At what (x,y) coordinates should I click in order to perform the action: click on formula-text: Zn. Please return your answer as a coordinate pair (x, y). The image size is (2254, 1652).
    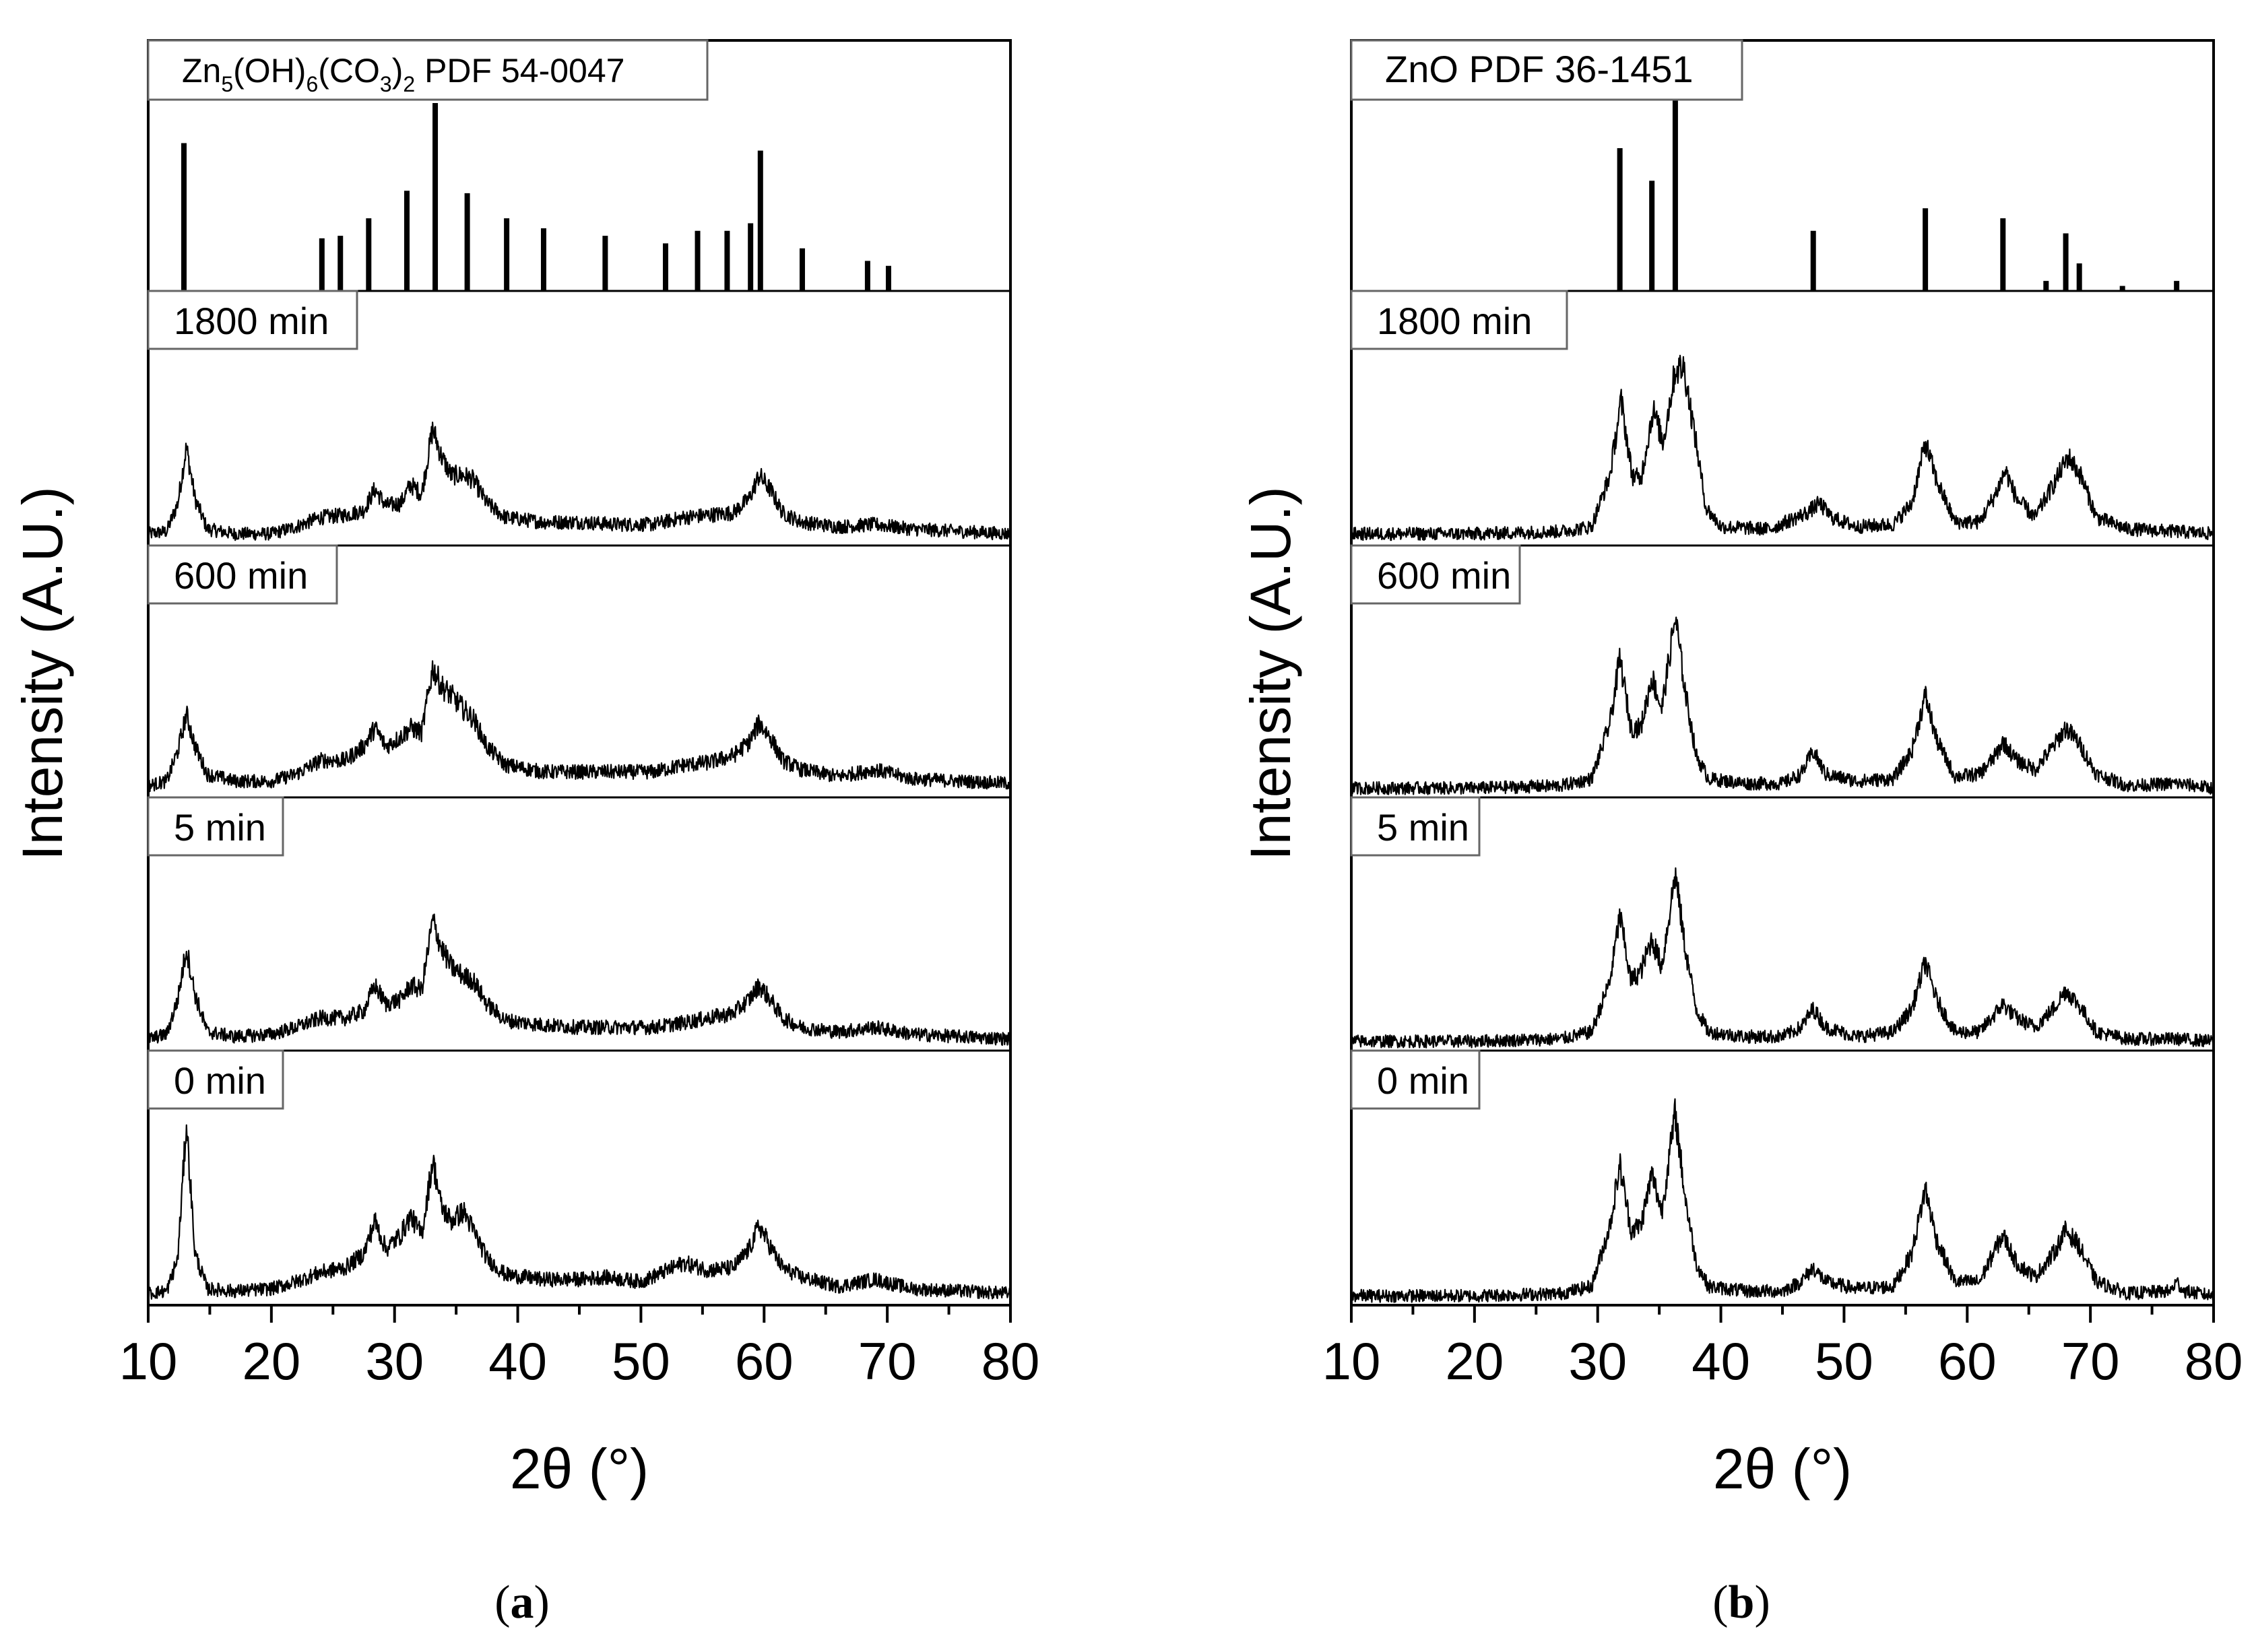
    Looking at the image, I should click on (201, 71).